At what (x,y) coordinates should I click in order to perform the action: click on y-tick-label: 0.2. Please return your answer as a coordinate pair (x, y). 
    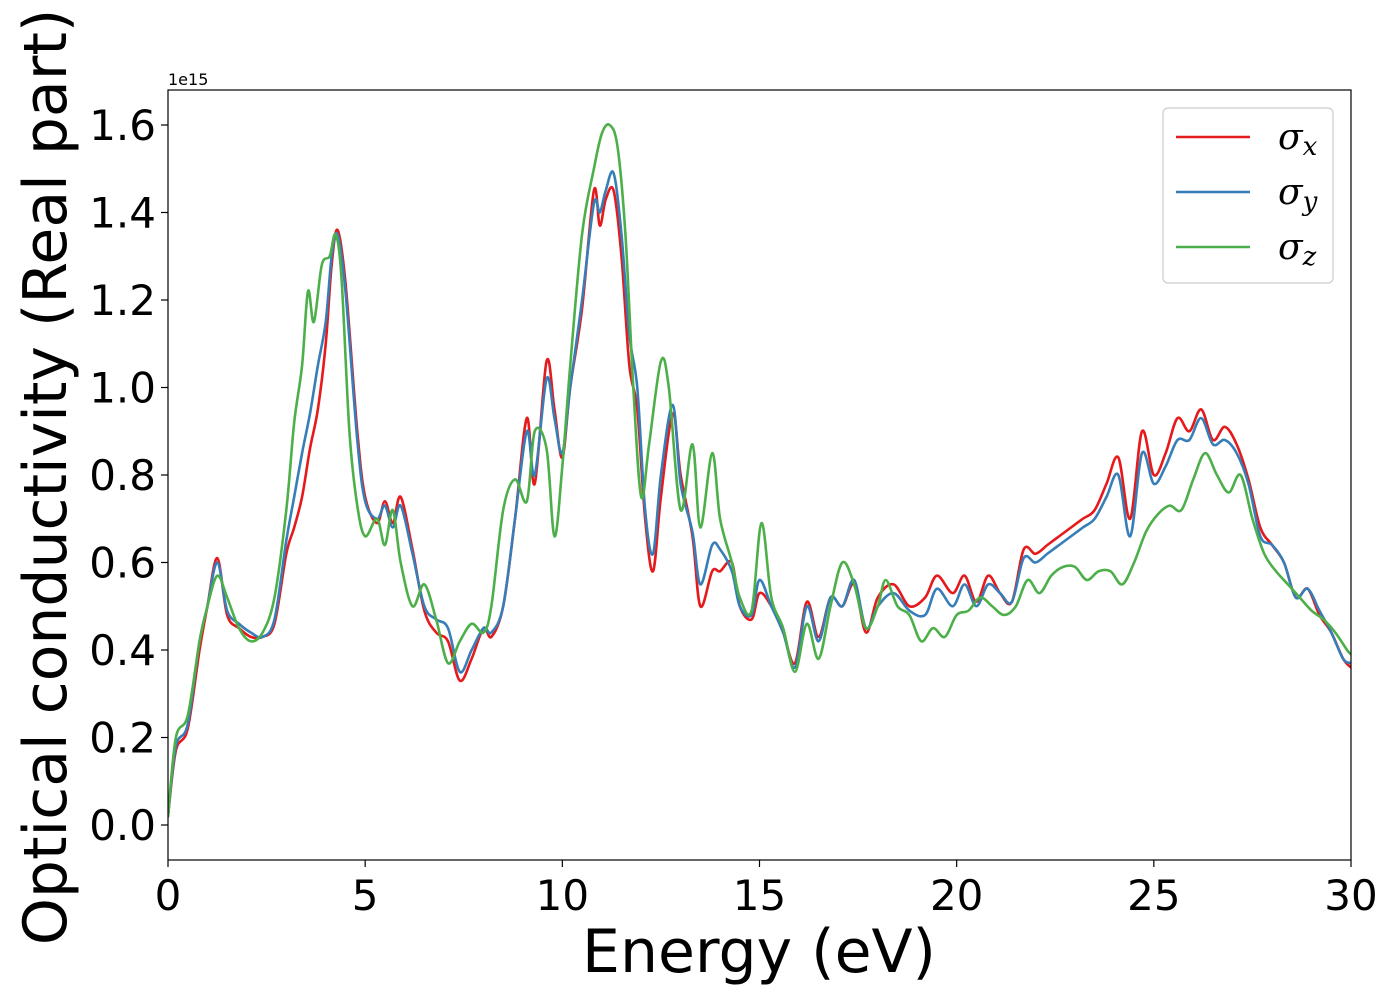
    Looking at the image, I should click on (122, 738).